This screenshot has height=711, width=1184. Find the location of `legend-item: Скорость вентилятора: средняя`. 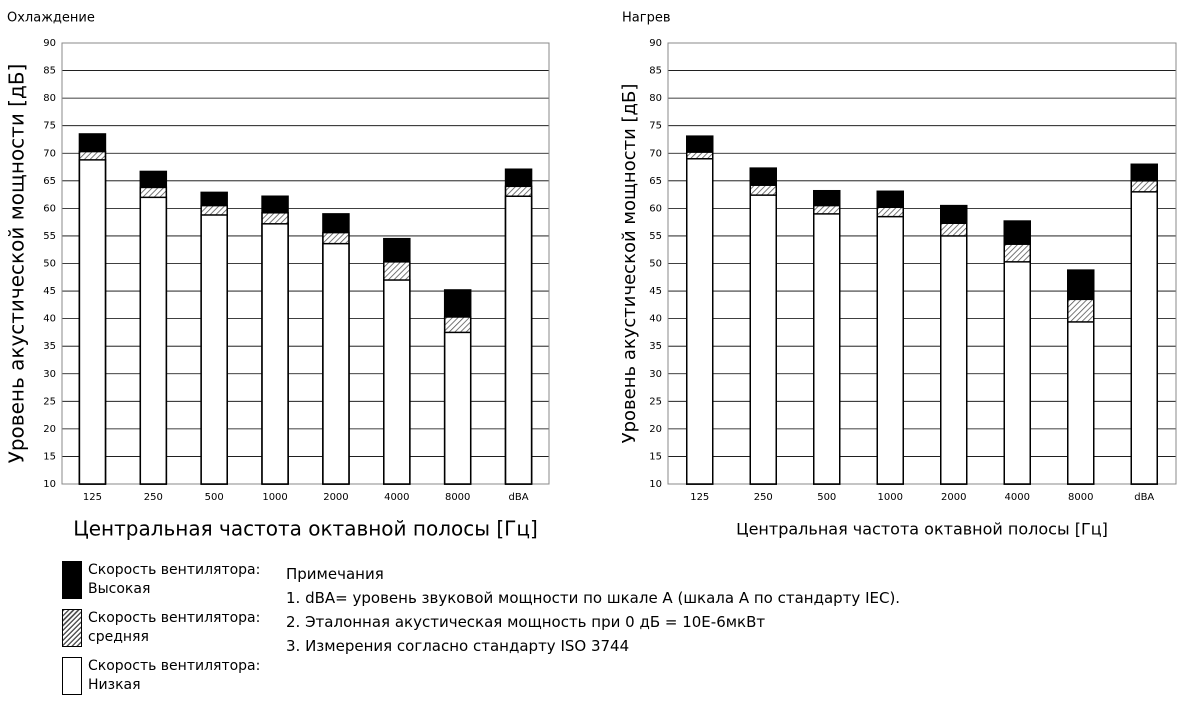

legend-item: Скорость вентилятора: средняя is located at coordinates (167, 628).